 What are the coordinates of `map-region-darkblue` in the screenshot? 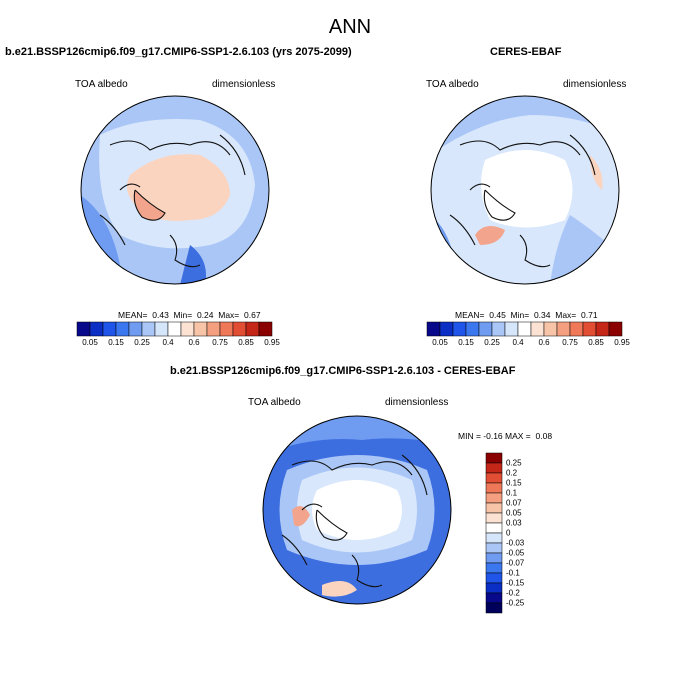 It's located at (193, 264).